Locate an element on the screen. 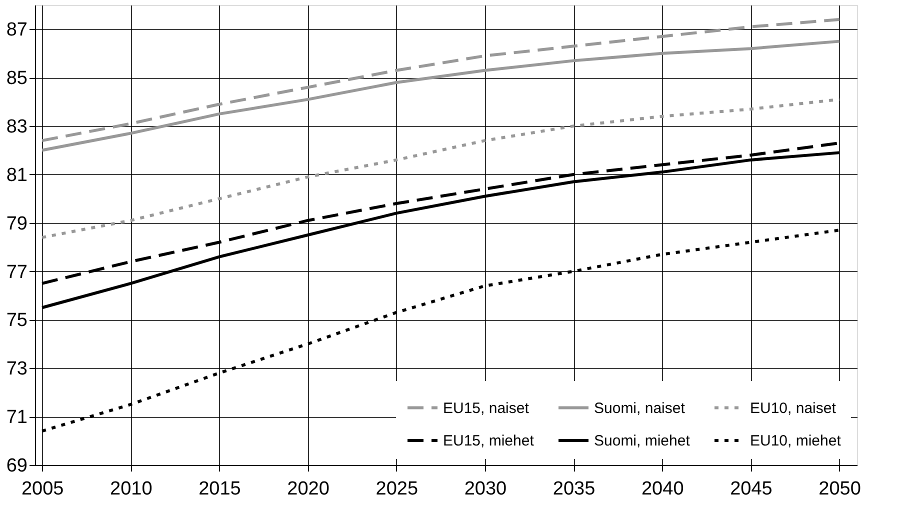  x-tick-label: 2050 is located at coordinates (839, 489).